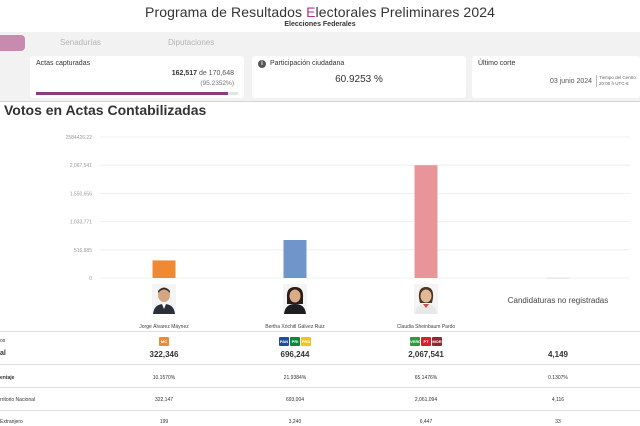 This screenshot has height=426, width=640. What do you see at coordinates (320, 43) in the screenshot?
I see `election-tab-bar: Senadurías Diputaciones` at bounding box center [320, 43].